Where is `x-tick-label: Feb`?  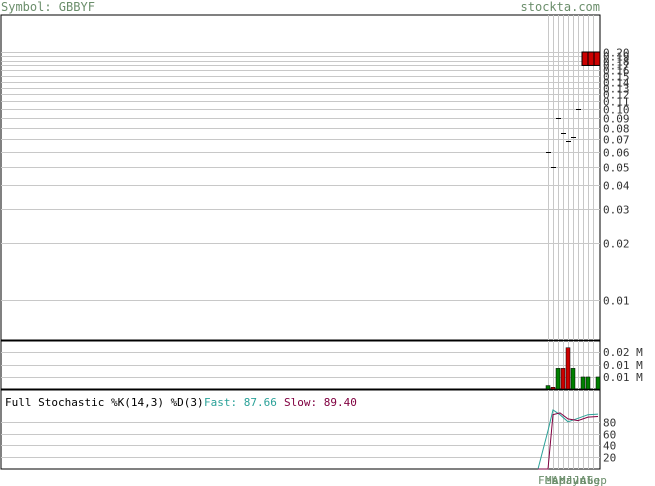 x-tick-label: Feb is located at coordinates (548, 480).